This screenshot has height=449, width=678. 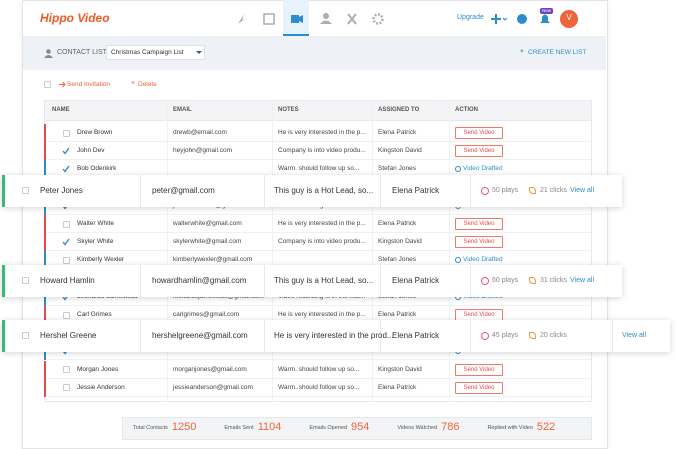 What do you see at coordinates (400, 242) in the screenshot?
I see `assigned-to: Kingston David` at bounding box center [400, 242].